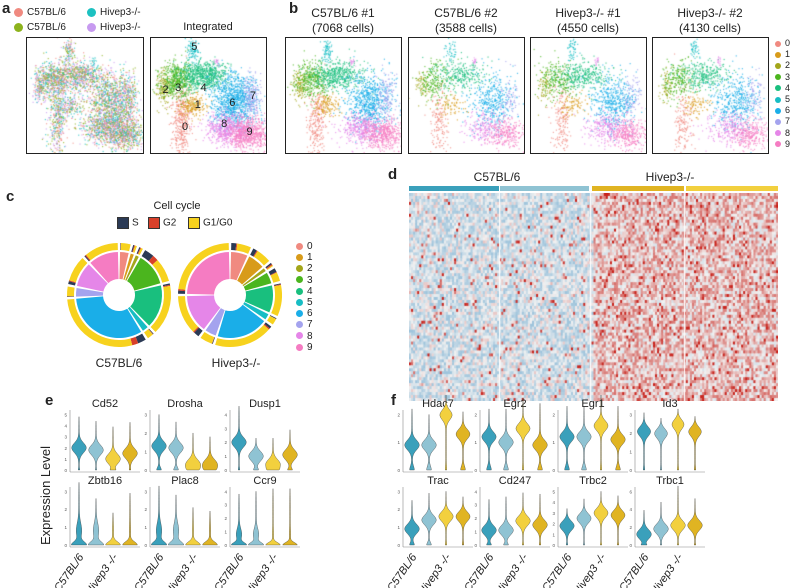  I want to click on umap-points, so click(466, 95).